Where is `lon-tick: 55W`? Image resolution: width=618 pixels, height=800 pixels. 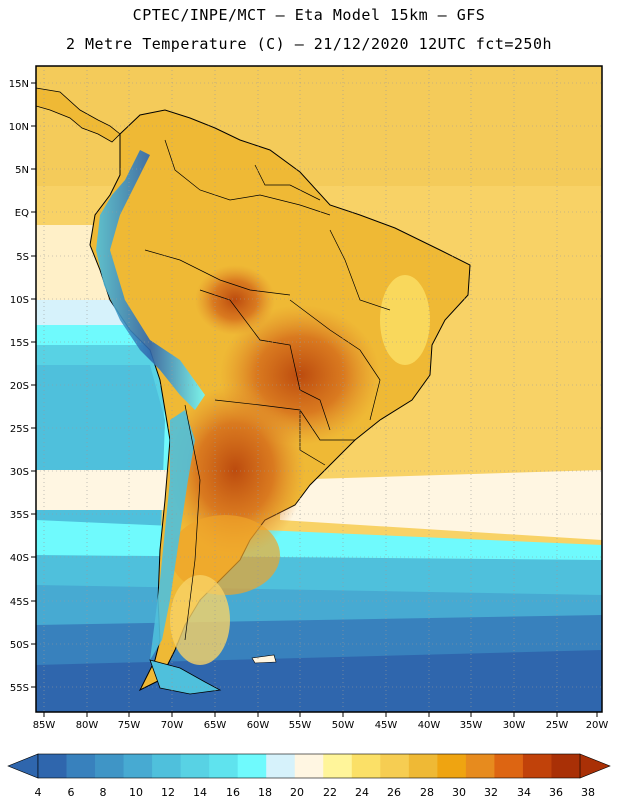
lon-tick: 55W is located at coordinates (300, 721).